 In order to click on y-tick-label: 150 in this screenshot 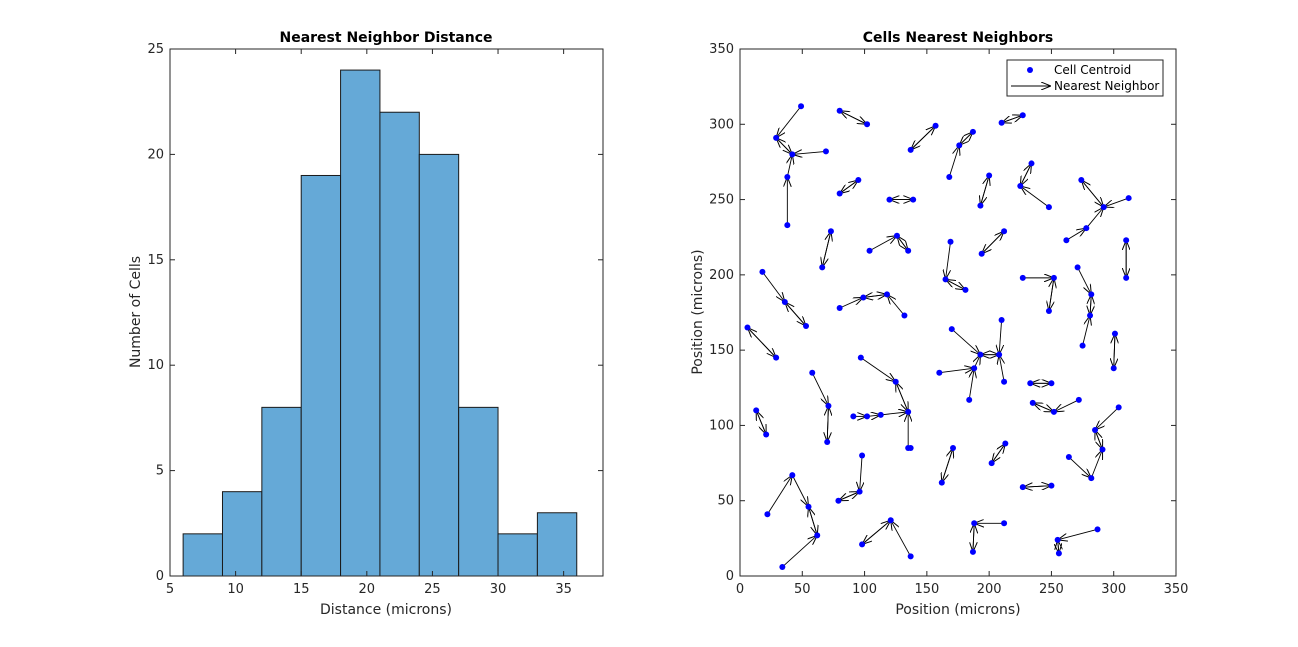, I will do `click(721, 350)`.